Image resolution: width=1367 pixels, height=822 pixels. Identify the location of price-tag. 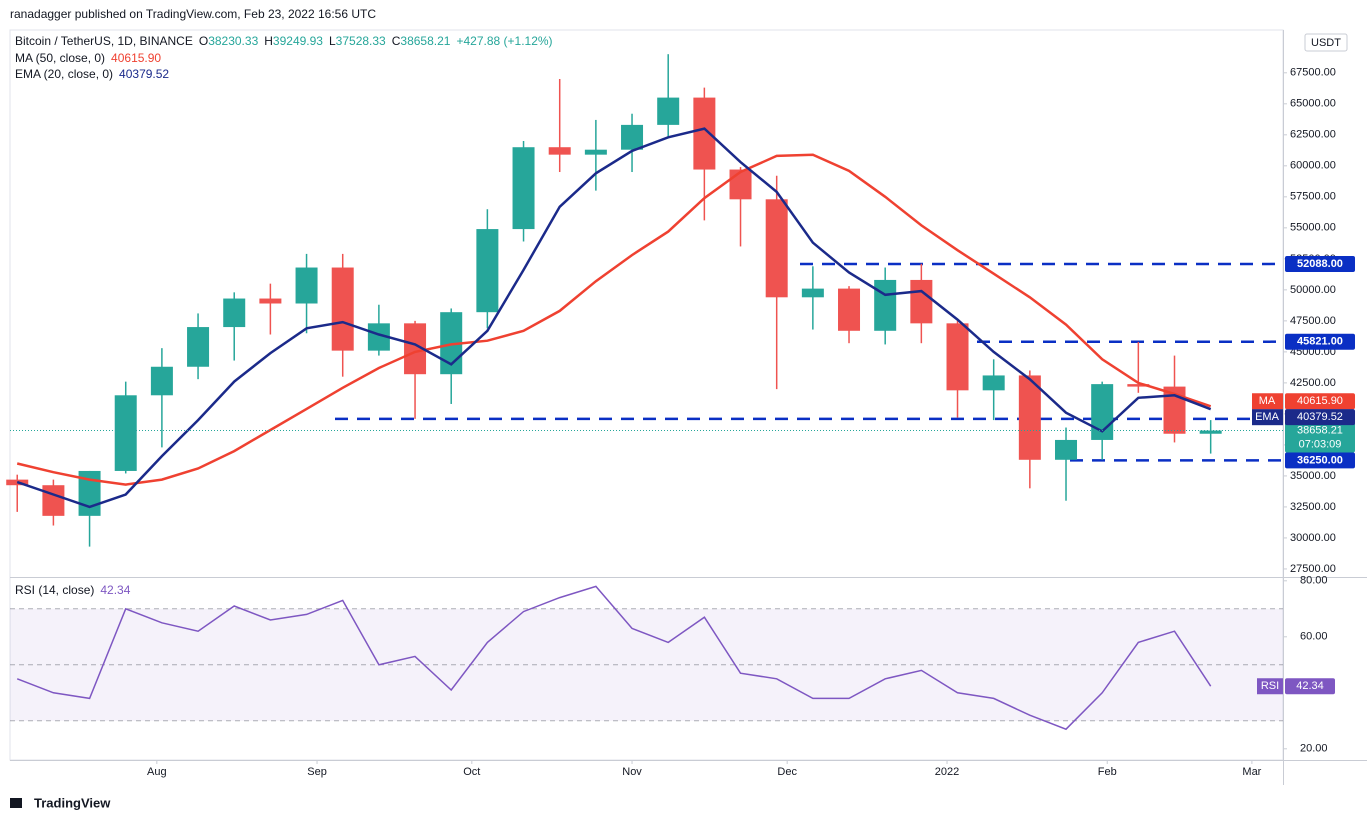
(1320, 437).